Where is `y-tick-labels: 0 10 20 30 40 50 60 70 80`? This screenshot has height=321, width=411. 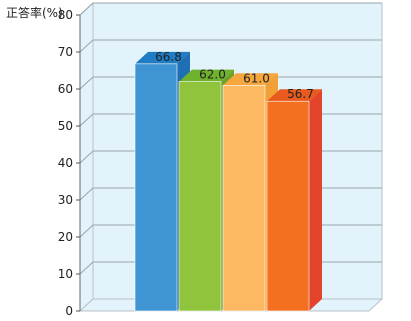 y-tick-labels: 0 10 20 30 40 50 60 70 80 is located at coordinates (65, 163).